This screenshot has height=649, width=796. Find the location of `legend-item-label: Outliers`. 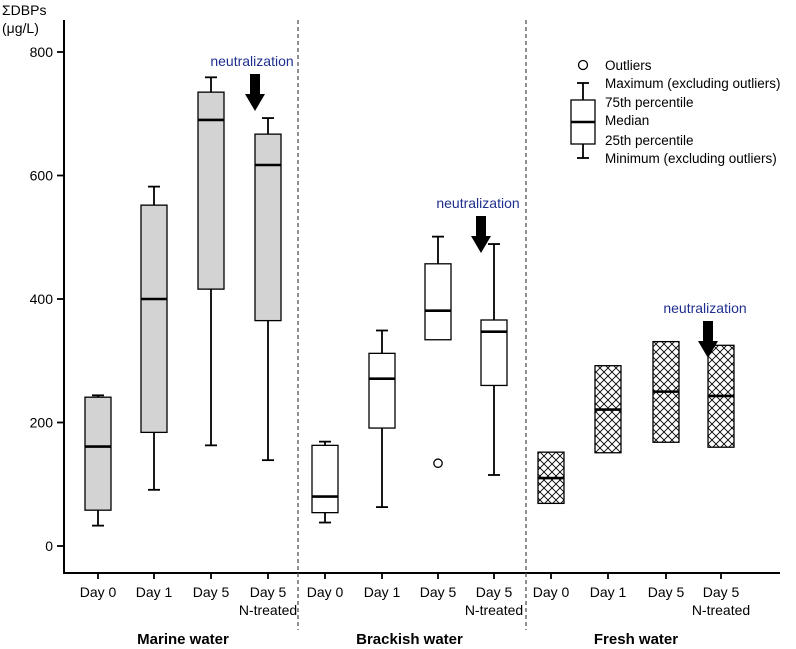

legend-item-label: Outliers is located at coordinates (628, 65).